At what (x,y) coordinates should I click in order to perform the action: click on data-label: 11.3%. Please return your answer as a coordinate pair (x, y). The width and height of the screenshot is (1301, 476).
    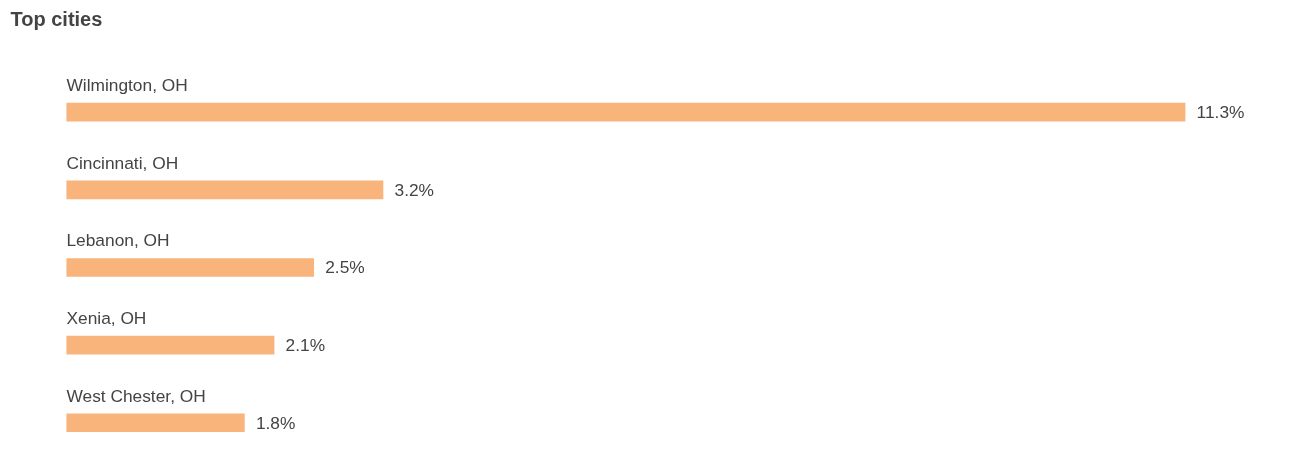
    Looking at the image, I should click on (1220, 112).